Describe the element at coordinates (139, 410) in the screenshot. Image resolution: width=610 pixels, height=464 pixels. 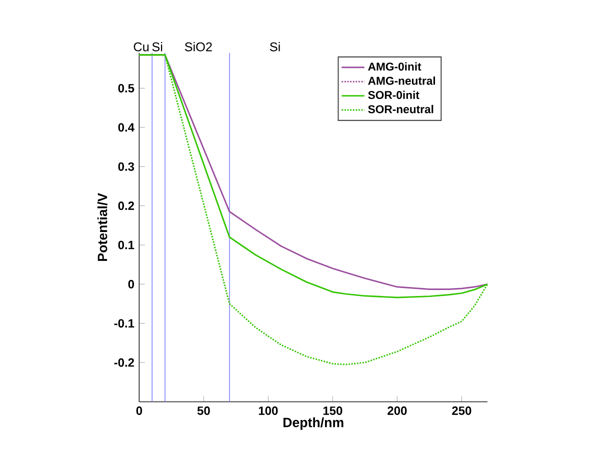
I see `x-tick-label: 0` at that location.